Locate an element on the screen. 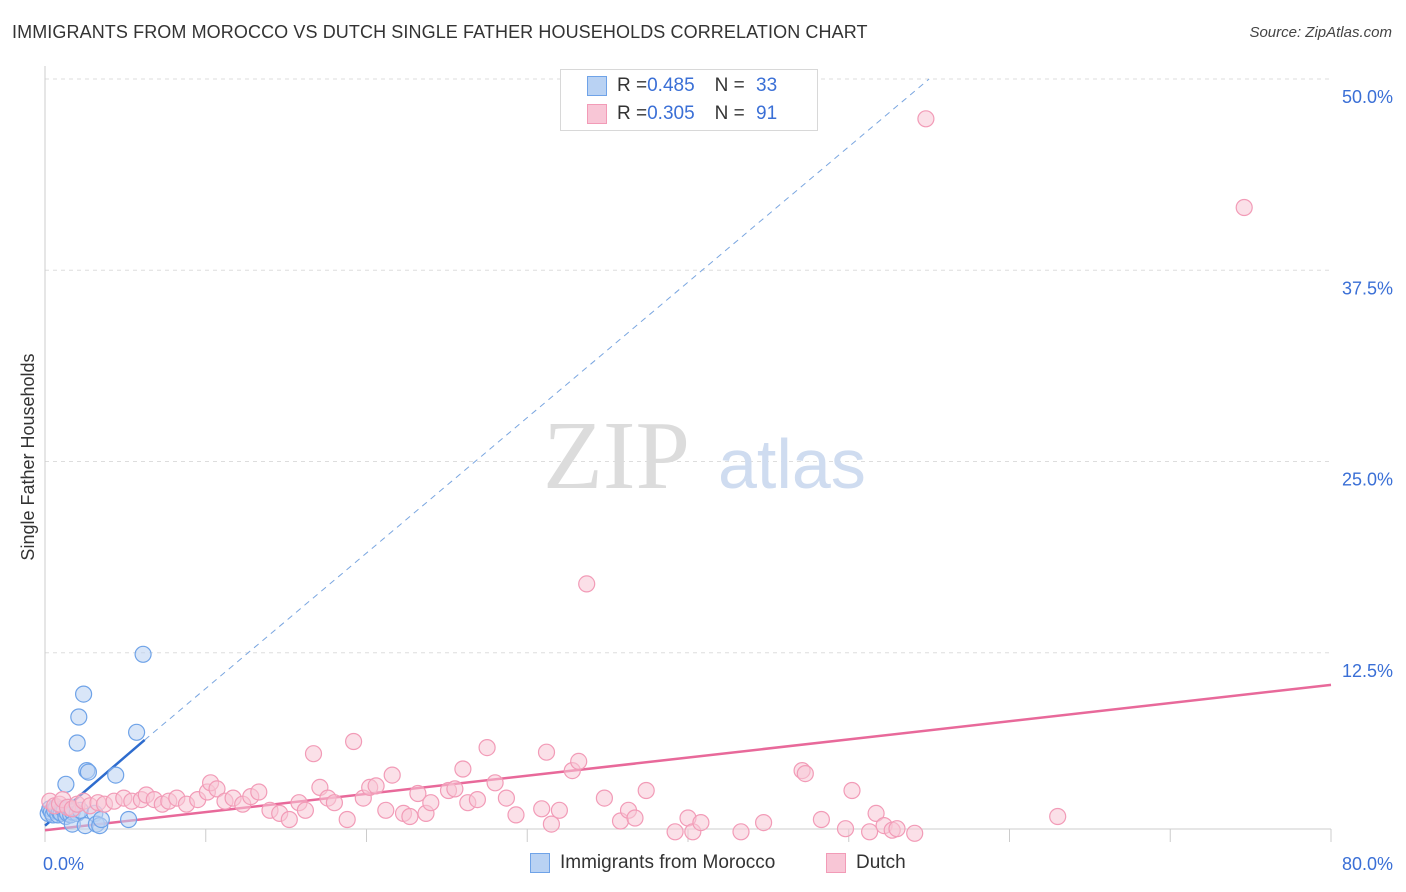 The height and width of the screenshot is (892, 1406). correlation-legend: R = 0.485 N = 33 R = 0.305 N = 91 is located at coordinates (689, 100).